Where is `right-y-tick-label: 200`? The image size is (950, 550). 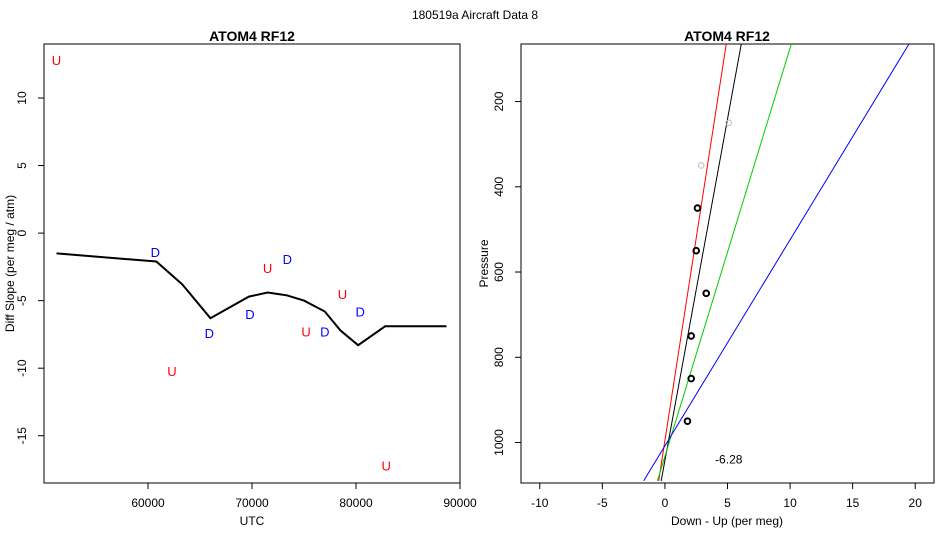 right-y-tick-label: 200 is located at coordinates (499, 101).